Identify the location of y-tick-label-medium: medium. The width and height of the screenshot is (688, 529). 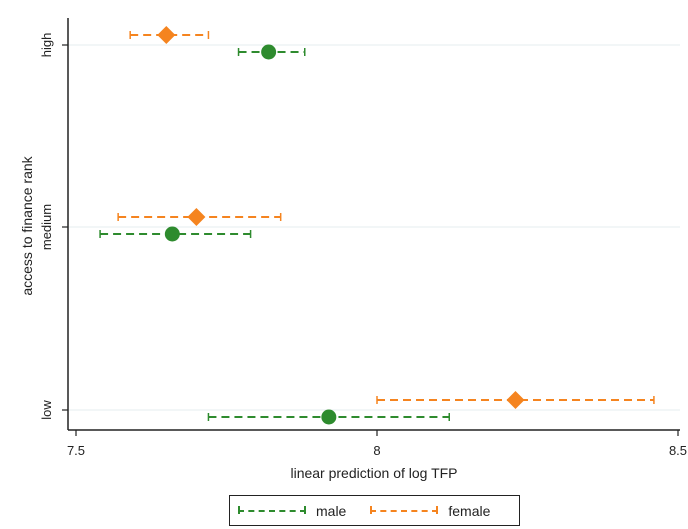
(46, 227).